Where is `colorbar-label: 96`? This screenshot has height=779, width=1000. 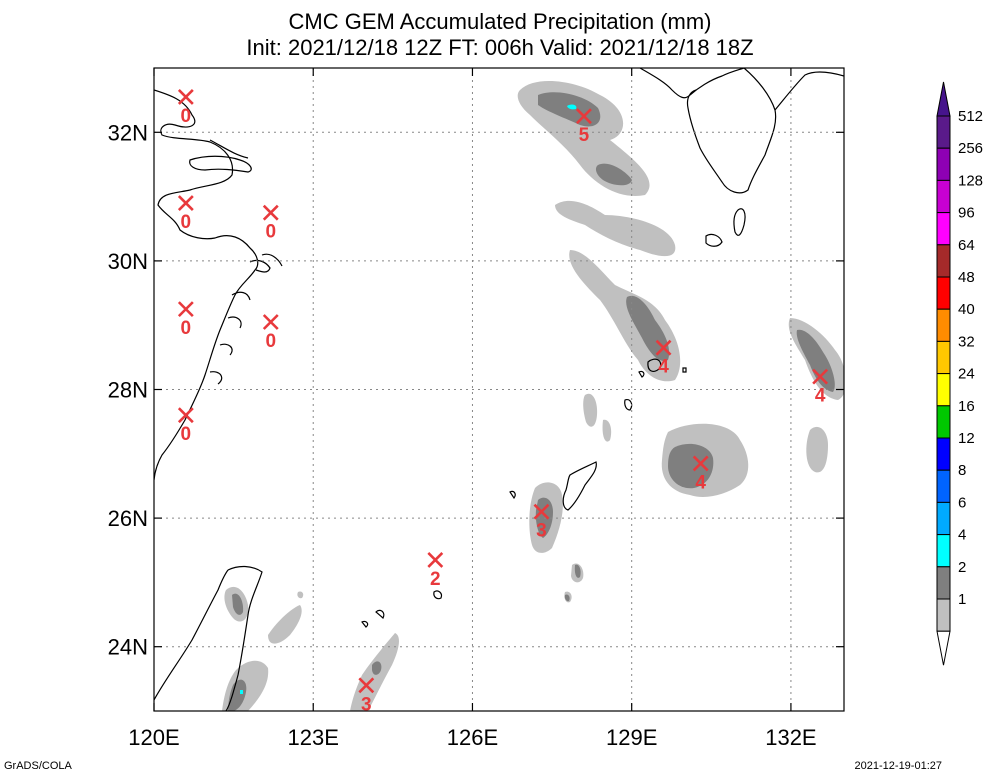
colorbar-label: 96 is located at coordinates (966, 213).